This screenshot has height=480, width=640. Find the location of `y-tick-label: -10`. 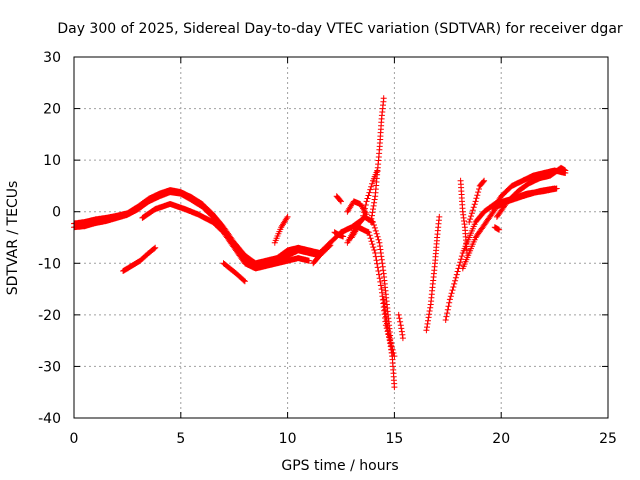

y-tick-label: -10 is located at coordinates (49, 264).